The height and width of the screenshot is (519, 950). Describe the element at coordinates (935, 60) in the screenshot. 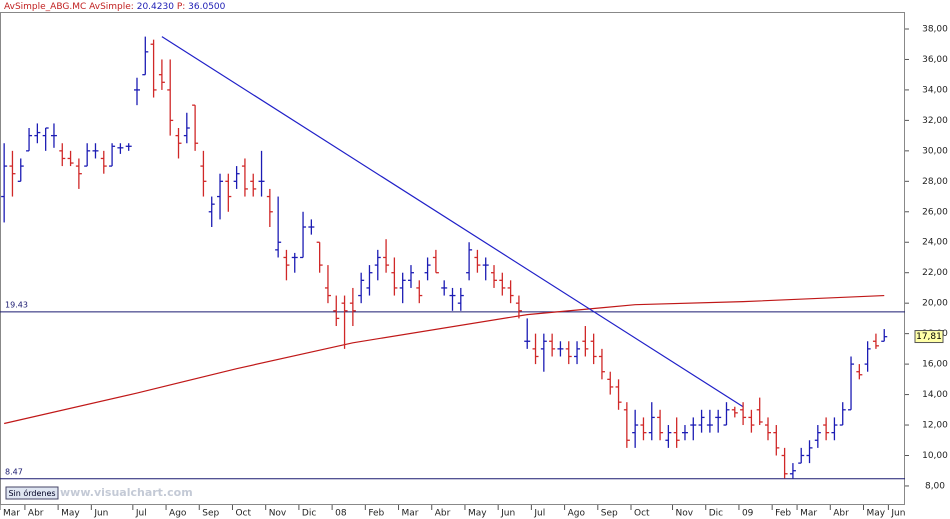

I see `y-tick-label: 36,00` at that location.